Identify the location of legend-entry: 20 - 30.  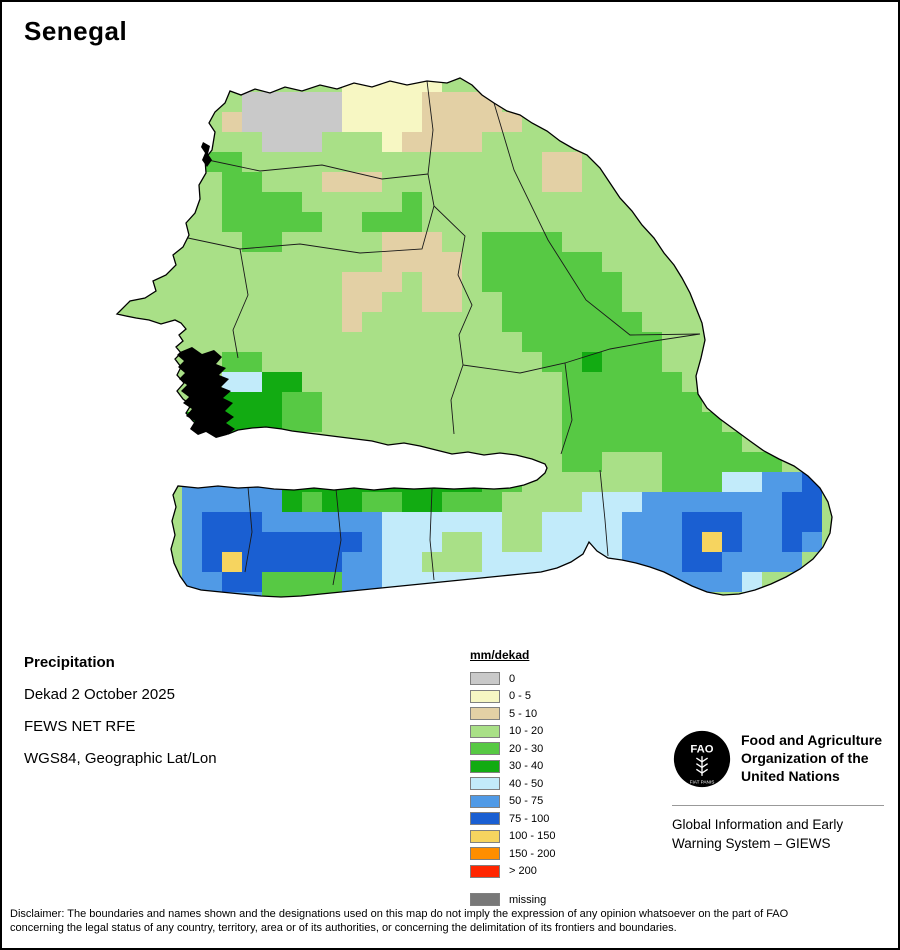
(512, 749).